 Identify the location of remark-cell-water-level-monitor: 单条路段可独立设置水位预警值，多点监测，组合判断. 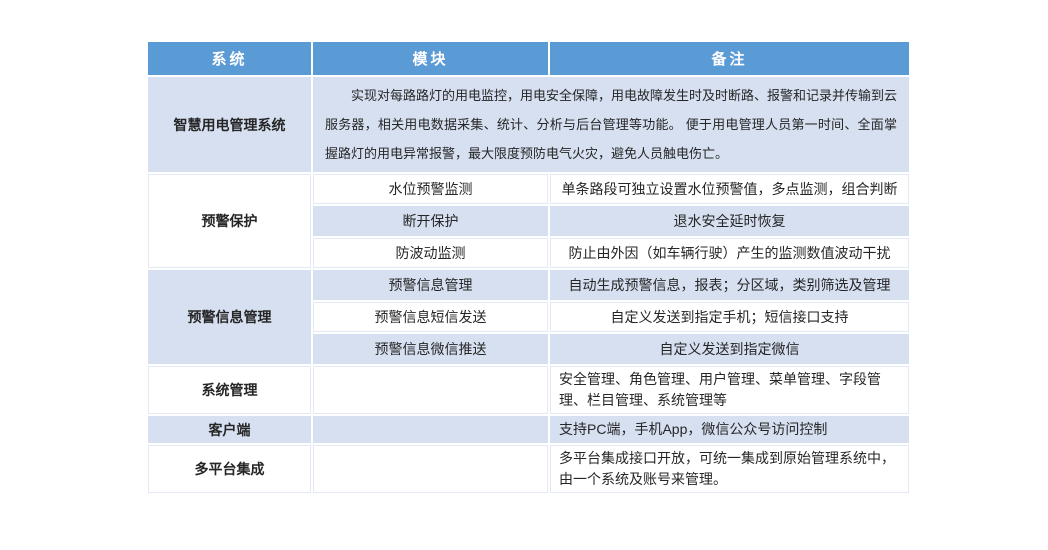
(729, 189).